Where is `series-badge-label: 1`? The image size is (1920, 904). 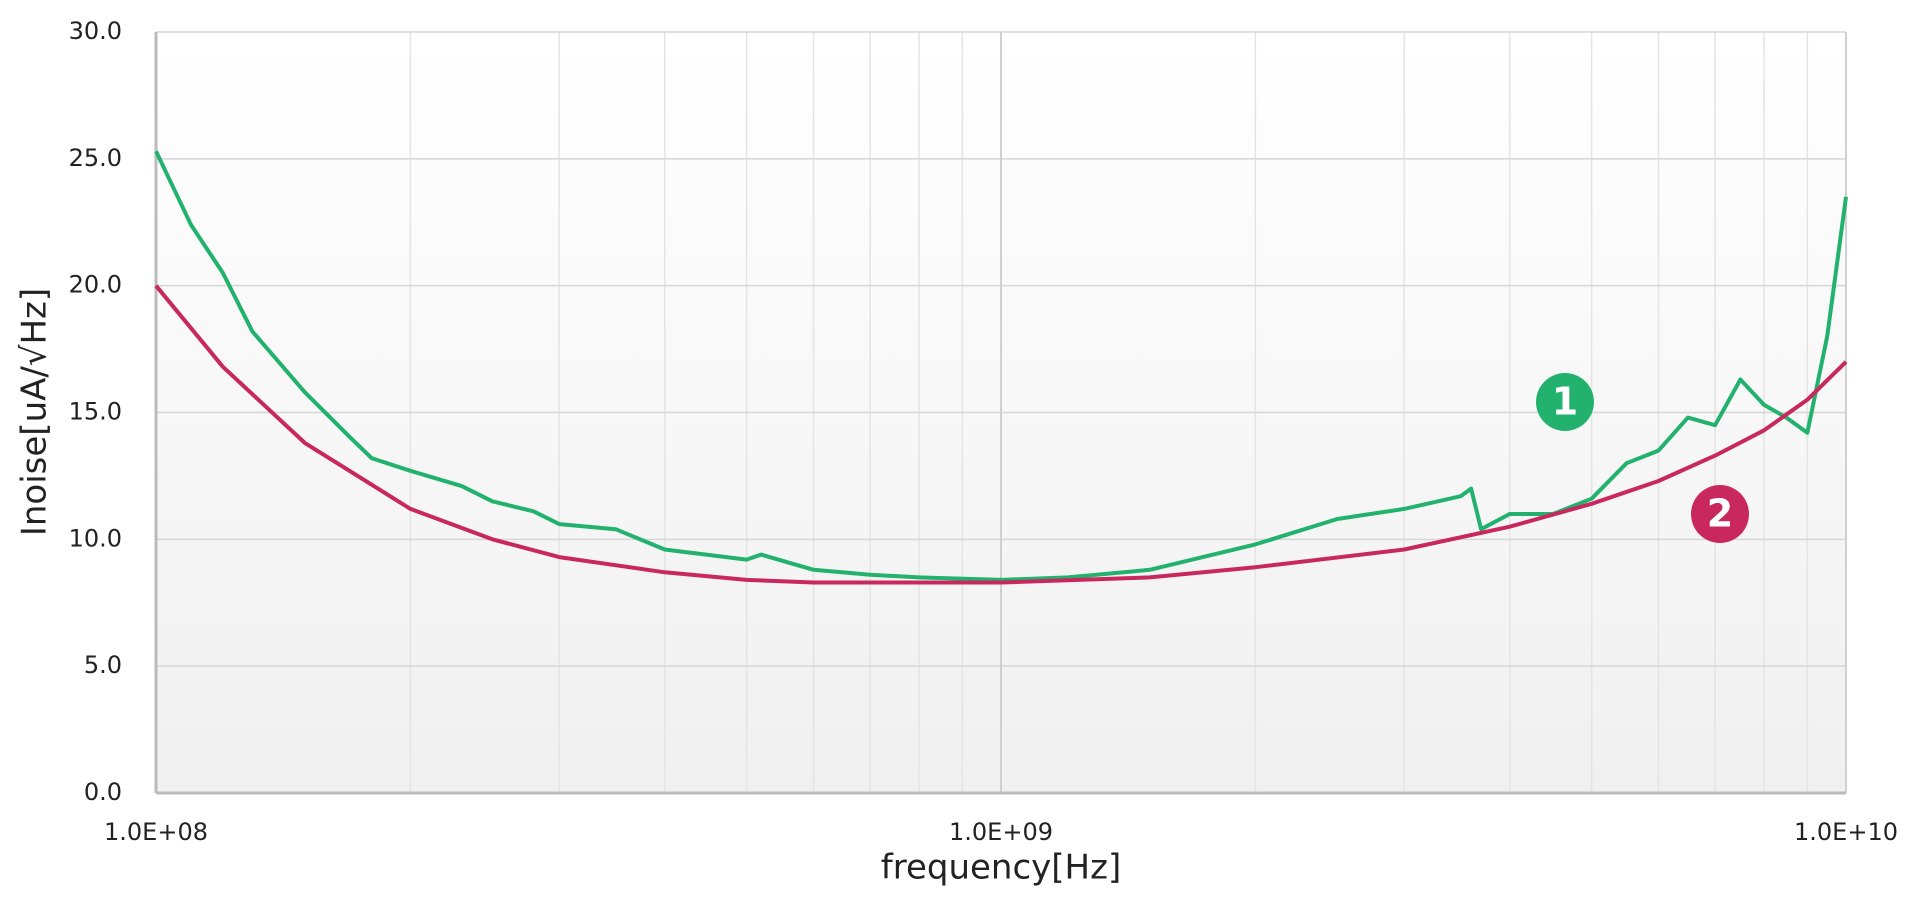 series-badge-label: 1 is located at coordinates (1565, 402).